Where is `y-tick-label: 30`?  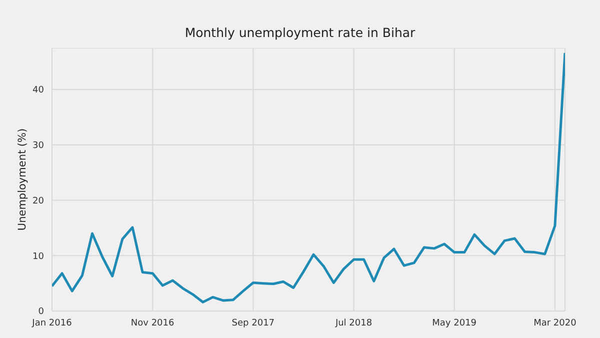 y-tick-label: 30 is located at coordinates (38, 146).